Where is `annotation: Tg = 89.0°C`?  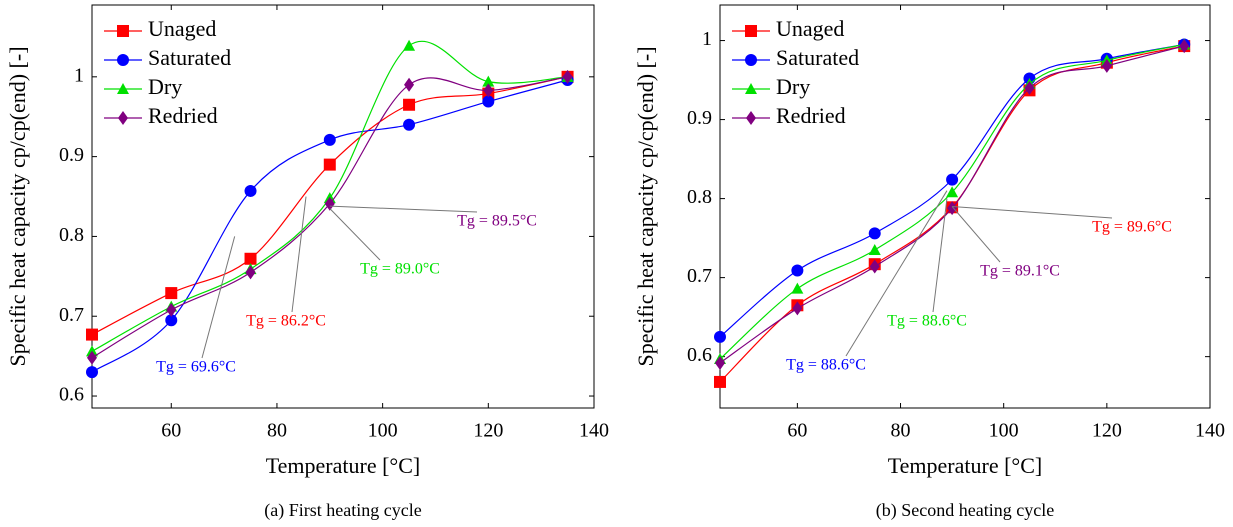 annotation: Tg = 89.0°C is located at coordinates (400, 269).